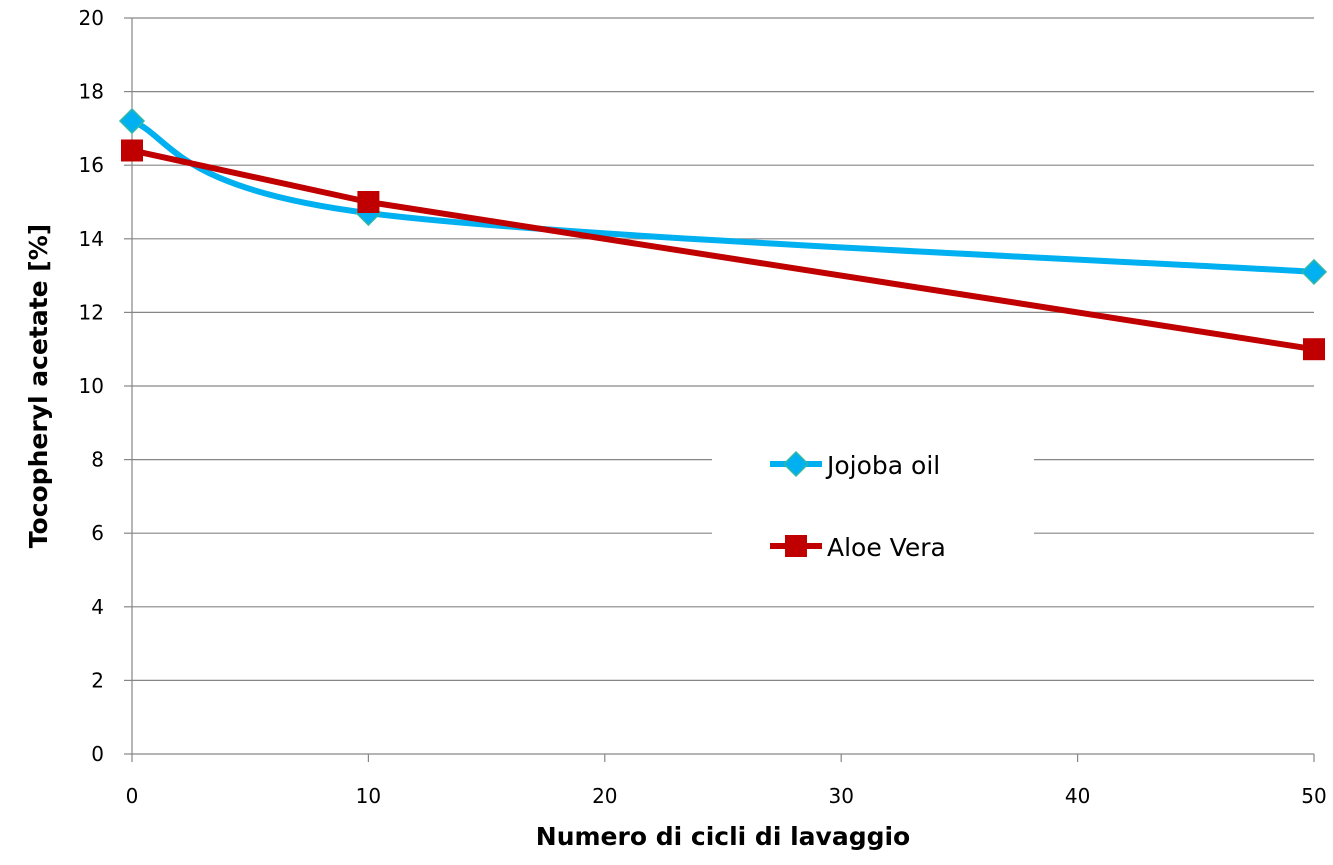  What do you see at coordinates (91, 165) in the screenshot?
I see `y-tick-label: 16` at bounding box center [91, 165].